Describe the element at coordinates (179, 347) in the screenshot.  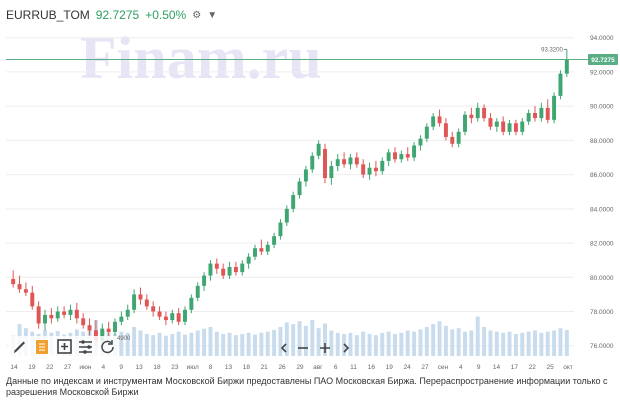
I see `chart-toolbar: 4900` at that location.